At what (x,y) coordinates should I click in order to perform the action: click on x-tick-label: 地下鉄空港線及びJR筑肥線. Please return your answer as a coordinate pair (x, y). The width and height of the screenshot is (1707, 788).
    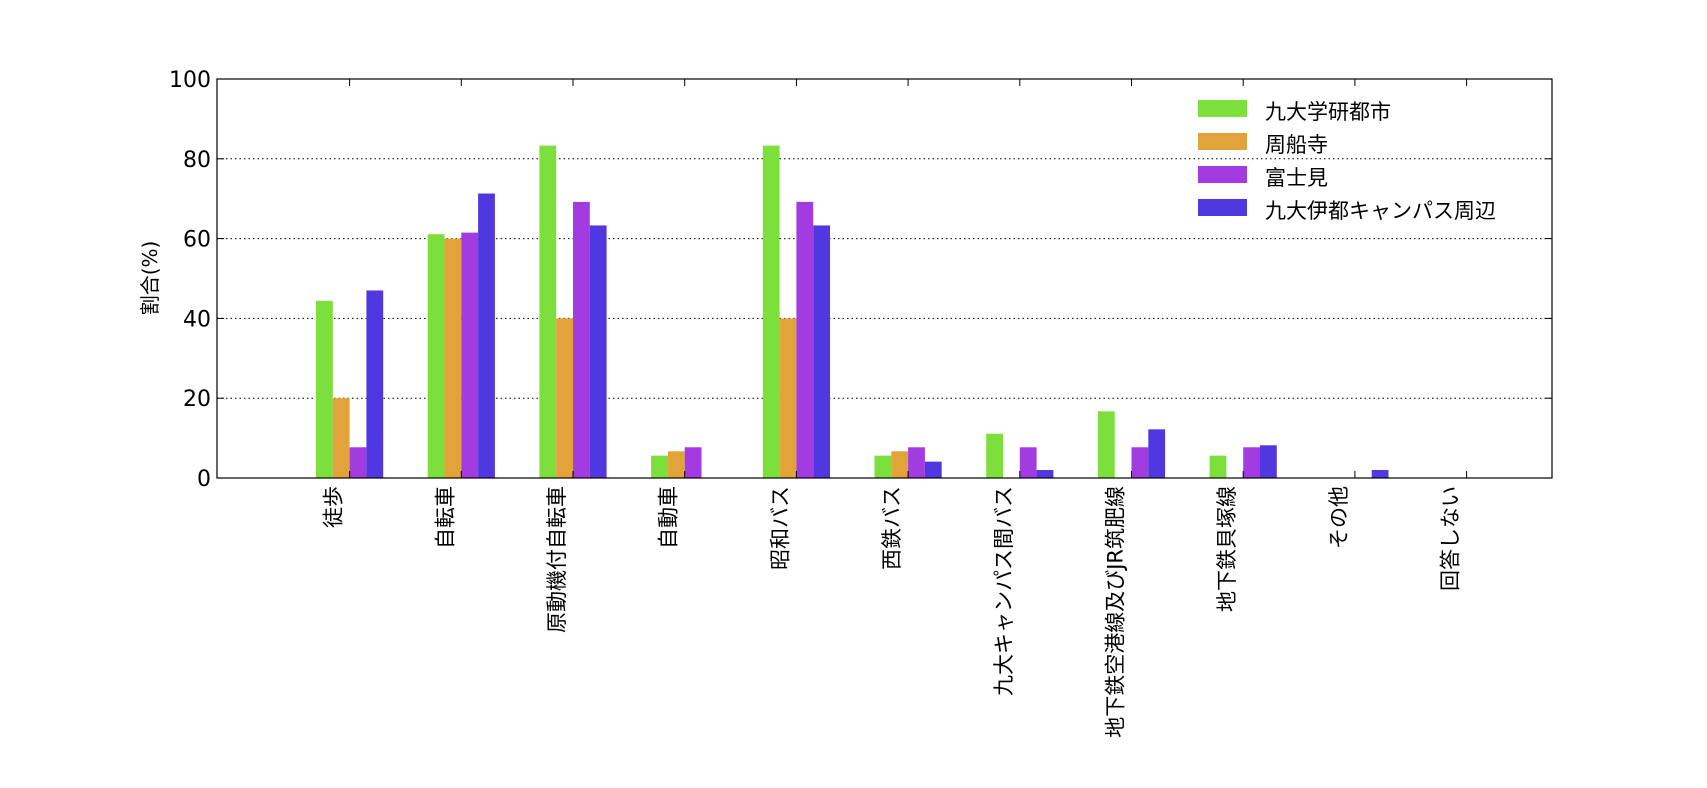
    Looking at the image, I should click on (1116, 612).